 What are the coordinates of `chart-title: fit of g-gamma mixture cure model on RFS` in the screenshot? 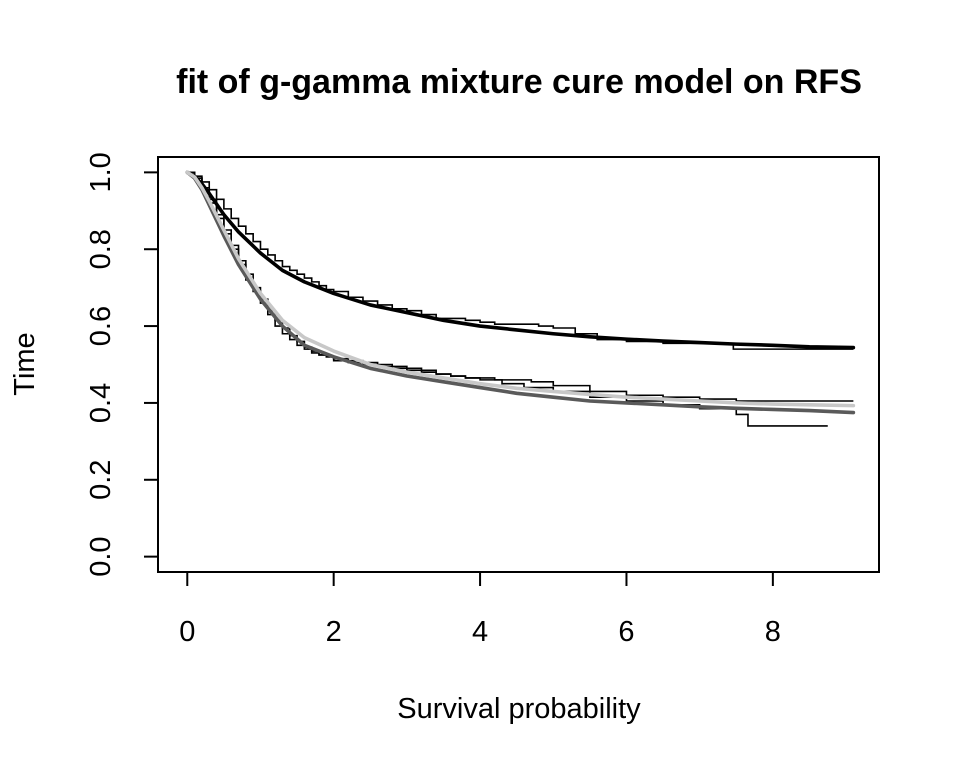 It's located at (519, 82).